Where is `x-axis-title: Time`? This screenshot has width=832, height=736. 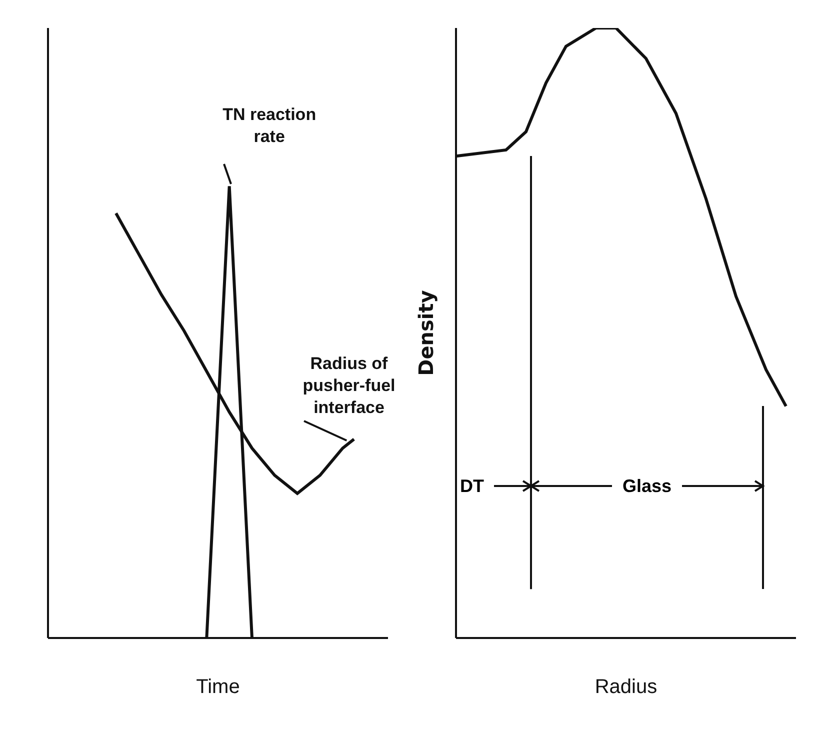
x-axis-title: Time is located at coordinates (218, 687).